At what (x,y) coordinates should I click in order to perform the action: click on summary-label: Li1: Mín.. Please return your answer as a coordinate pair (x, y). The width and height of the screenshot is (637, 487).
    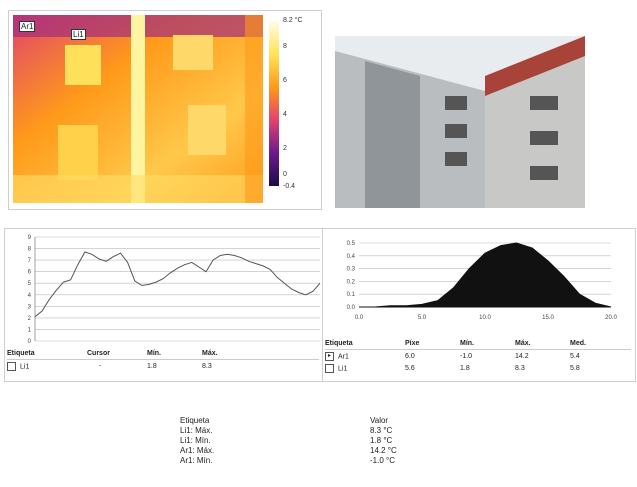
    Looking at the image, I should click on (195, 440).